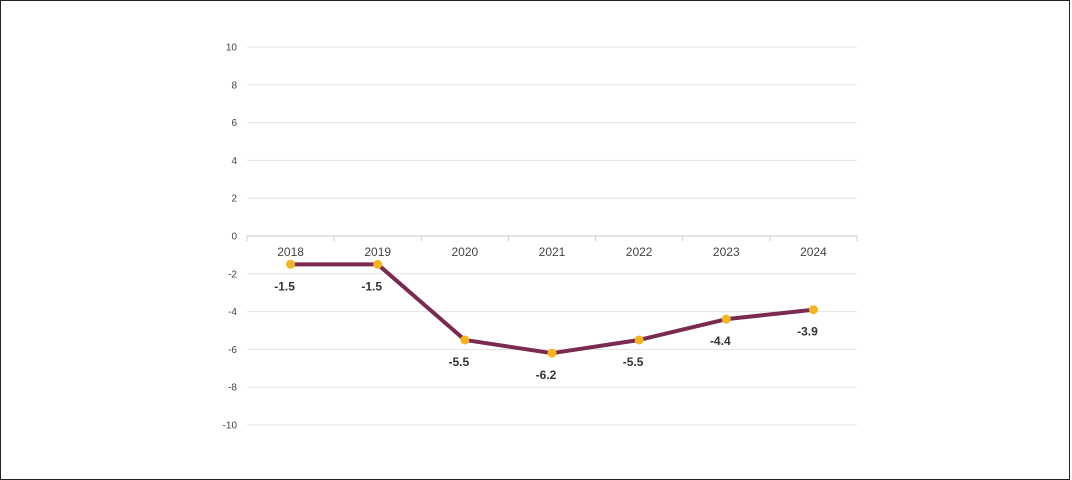 The width and height of the screenshot is (1072, 480). I want to click on y-tick-label: -8, so click(232, 388).